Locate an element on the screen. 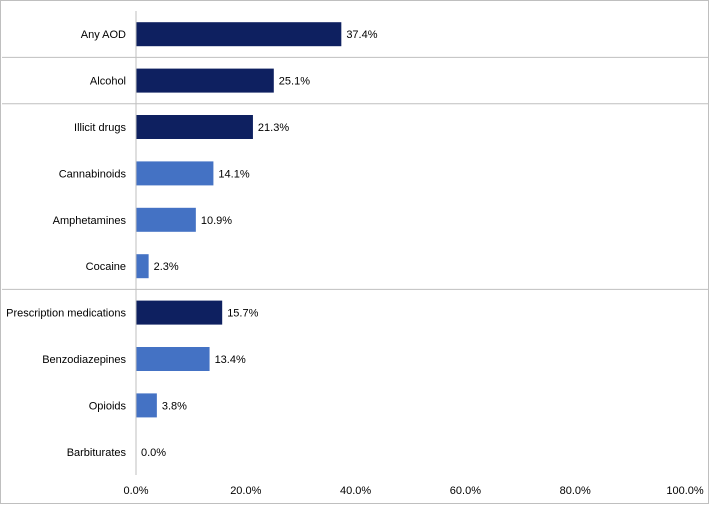 Image resolution: width=709 pixels, height=505 pixels. category-label: Opioids is located at coordinates (108, 406).